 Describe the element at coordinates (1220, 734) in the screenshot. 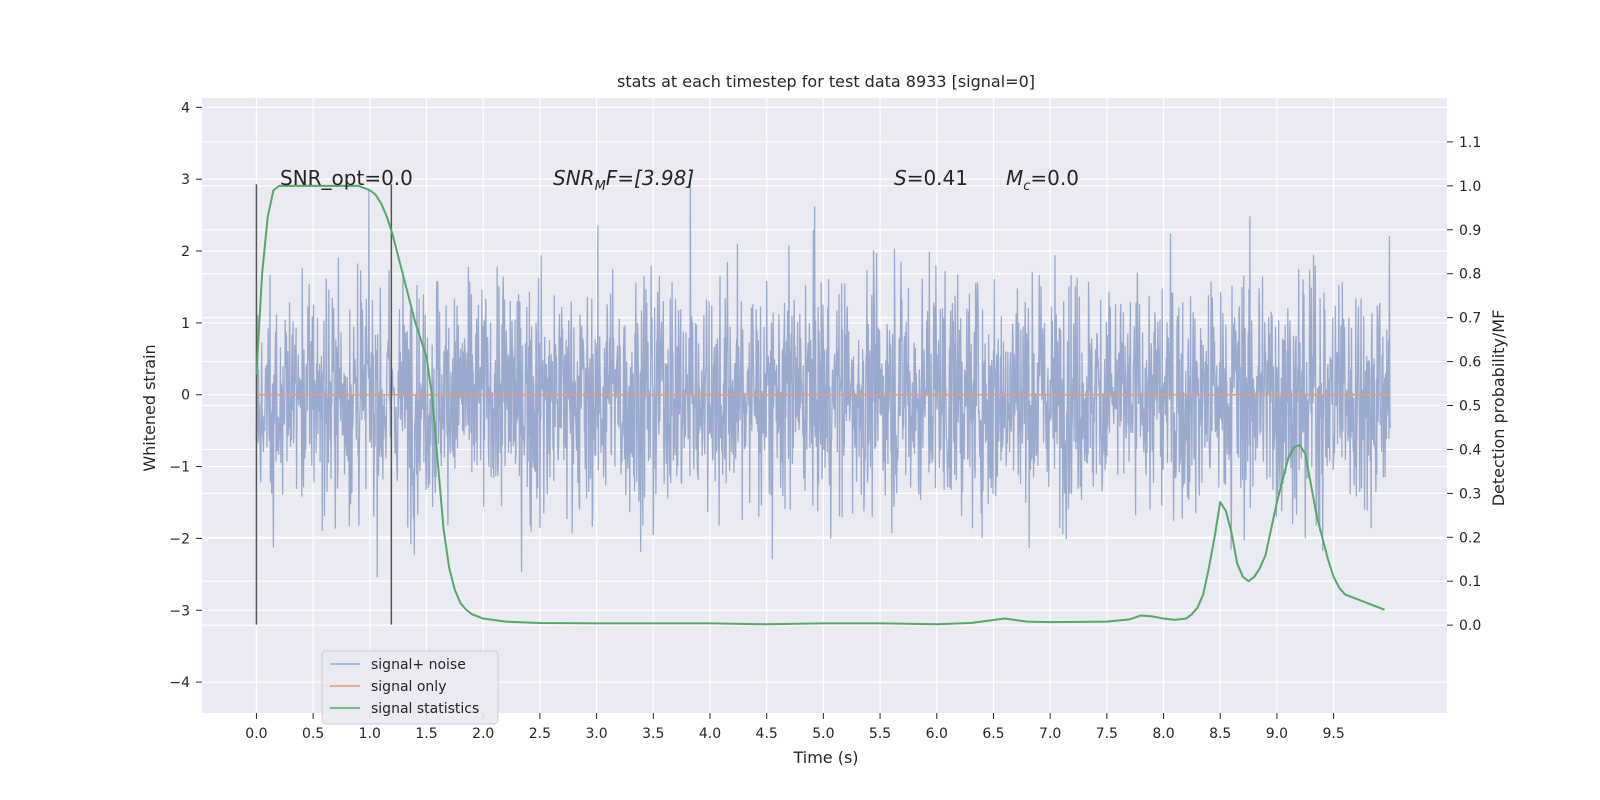

I see `x-tick-label: 8.5` at that location.